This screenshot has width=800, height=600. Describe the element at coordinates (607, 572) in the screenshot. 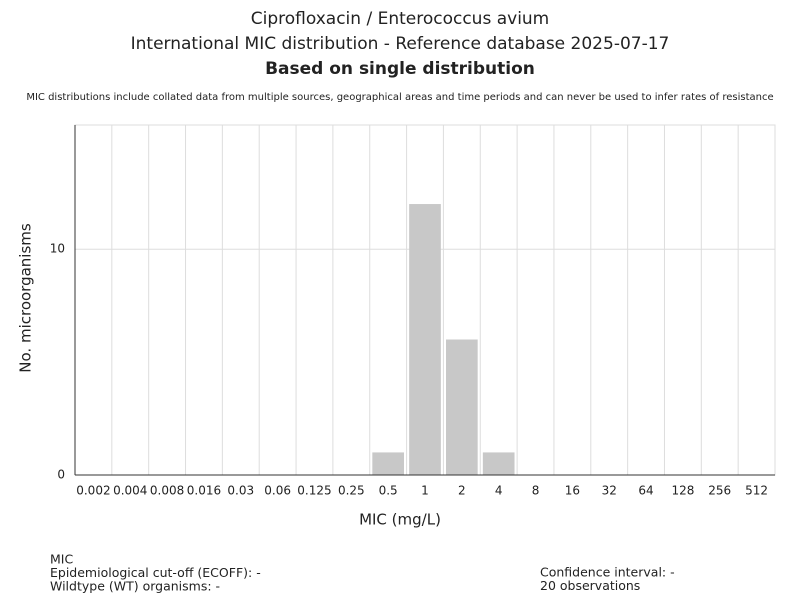

I see `footer-text: Confidence interval: -` at that location.